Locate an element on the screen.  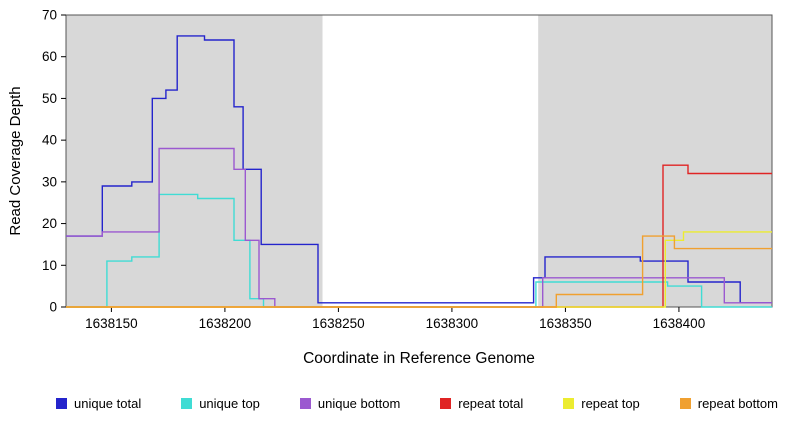
legend-swatch-repeat-total is located at coordinates (446, 403).